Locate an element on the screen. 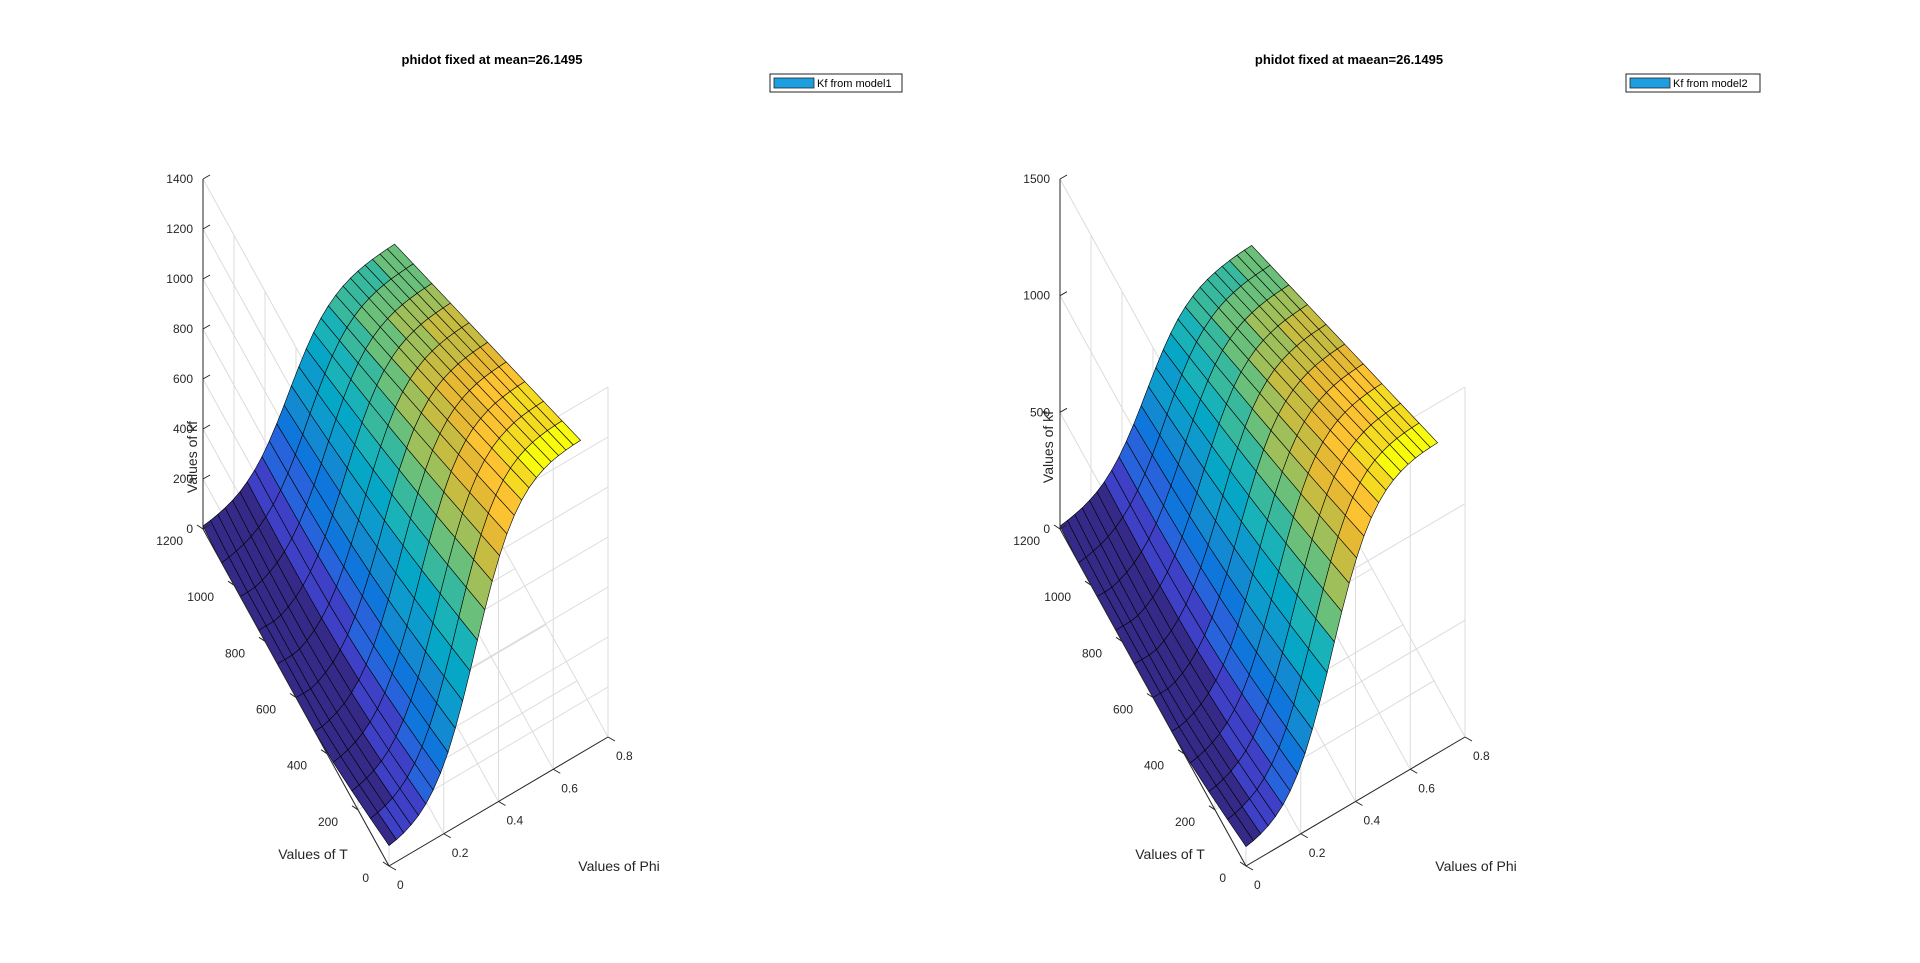  z-tick-label: 800 is located at coordinates (183, 329).